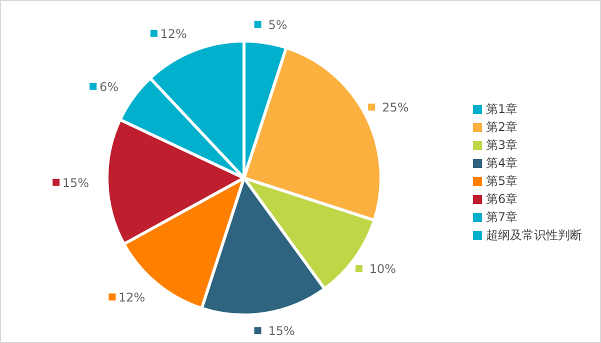  I want to click on legend-label: 第4章, so click(502, 163).